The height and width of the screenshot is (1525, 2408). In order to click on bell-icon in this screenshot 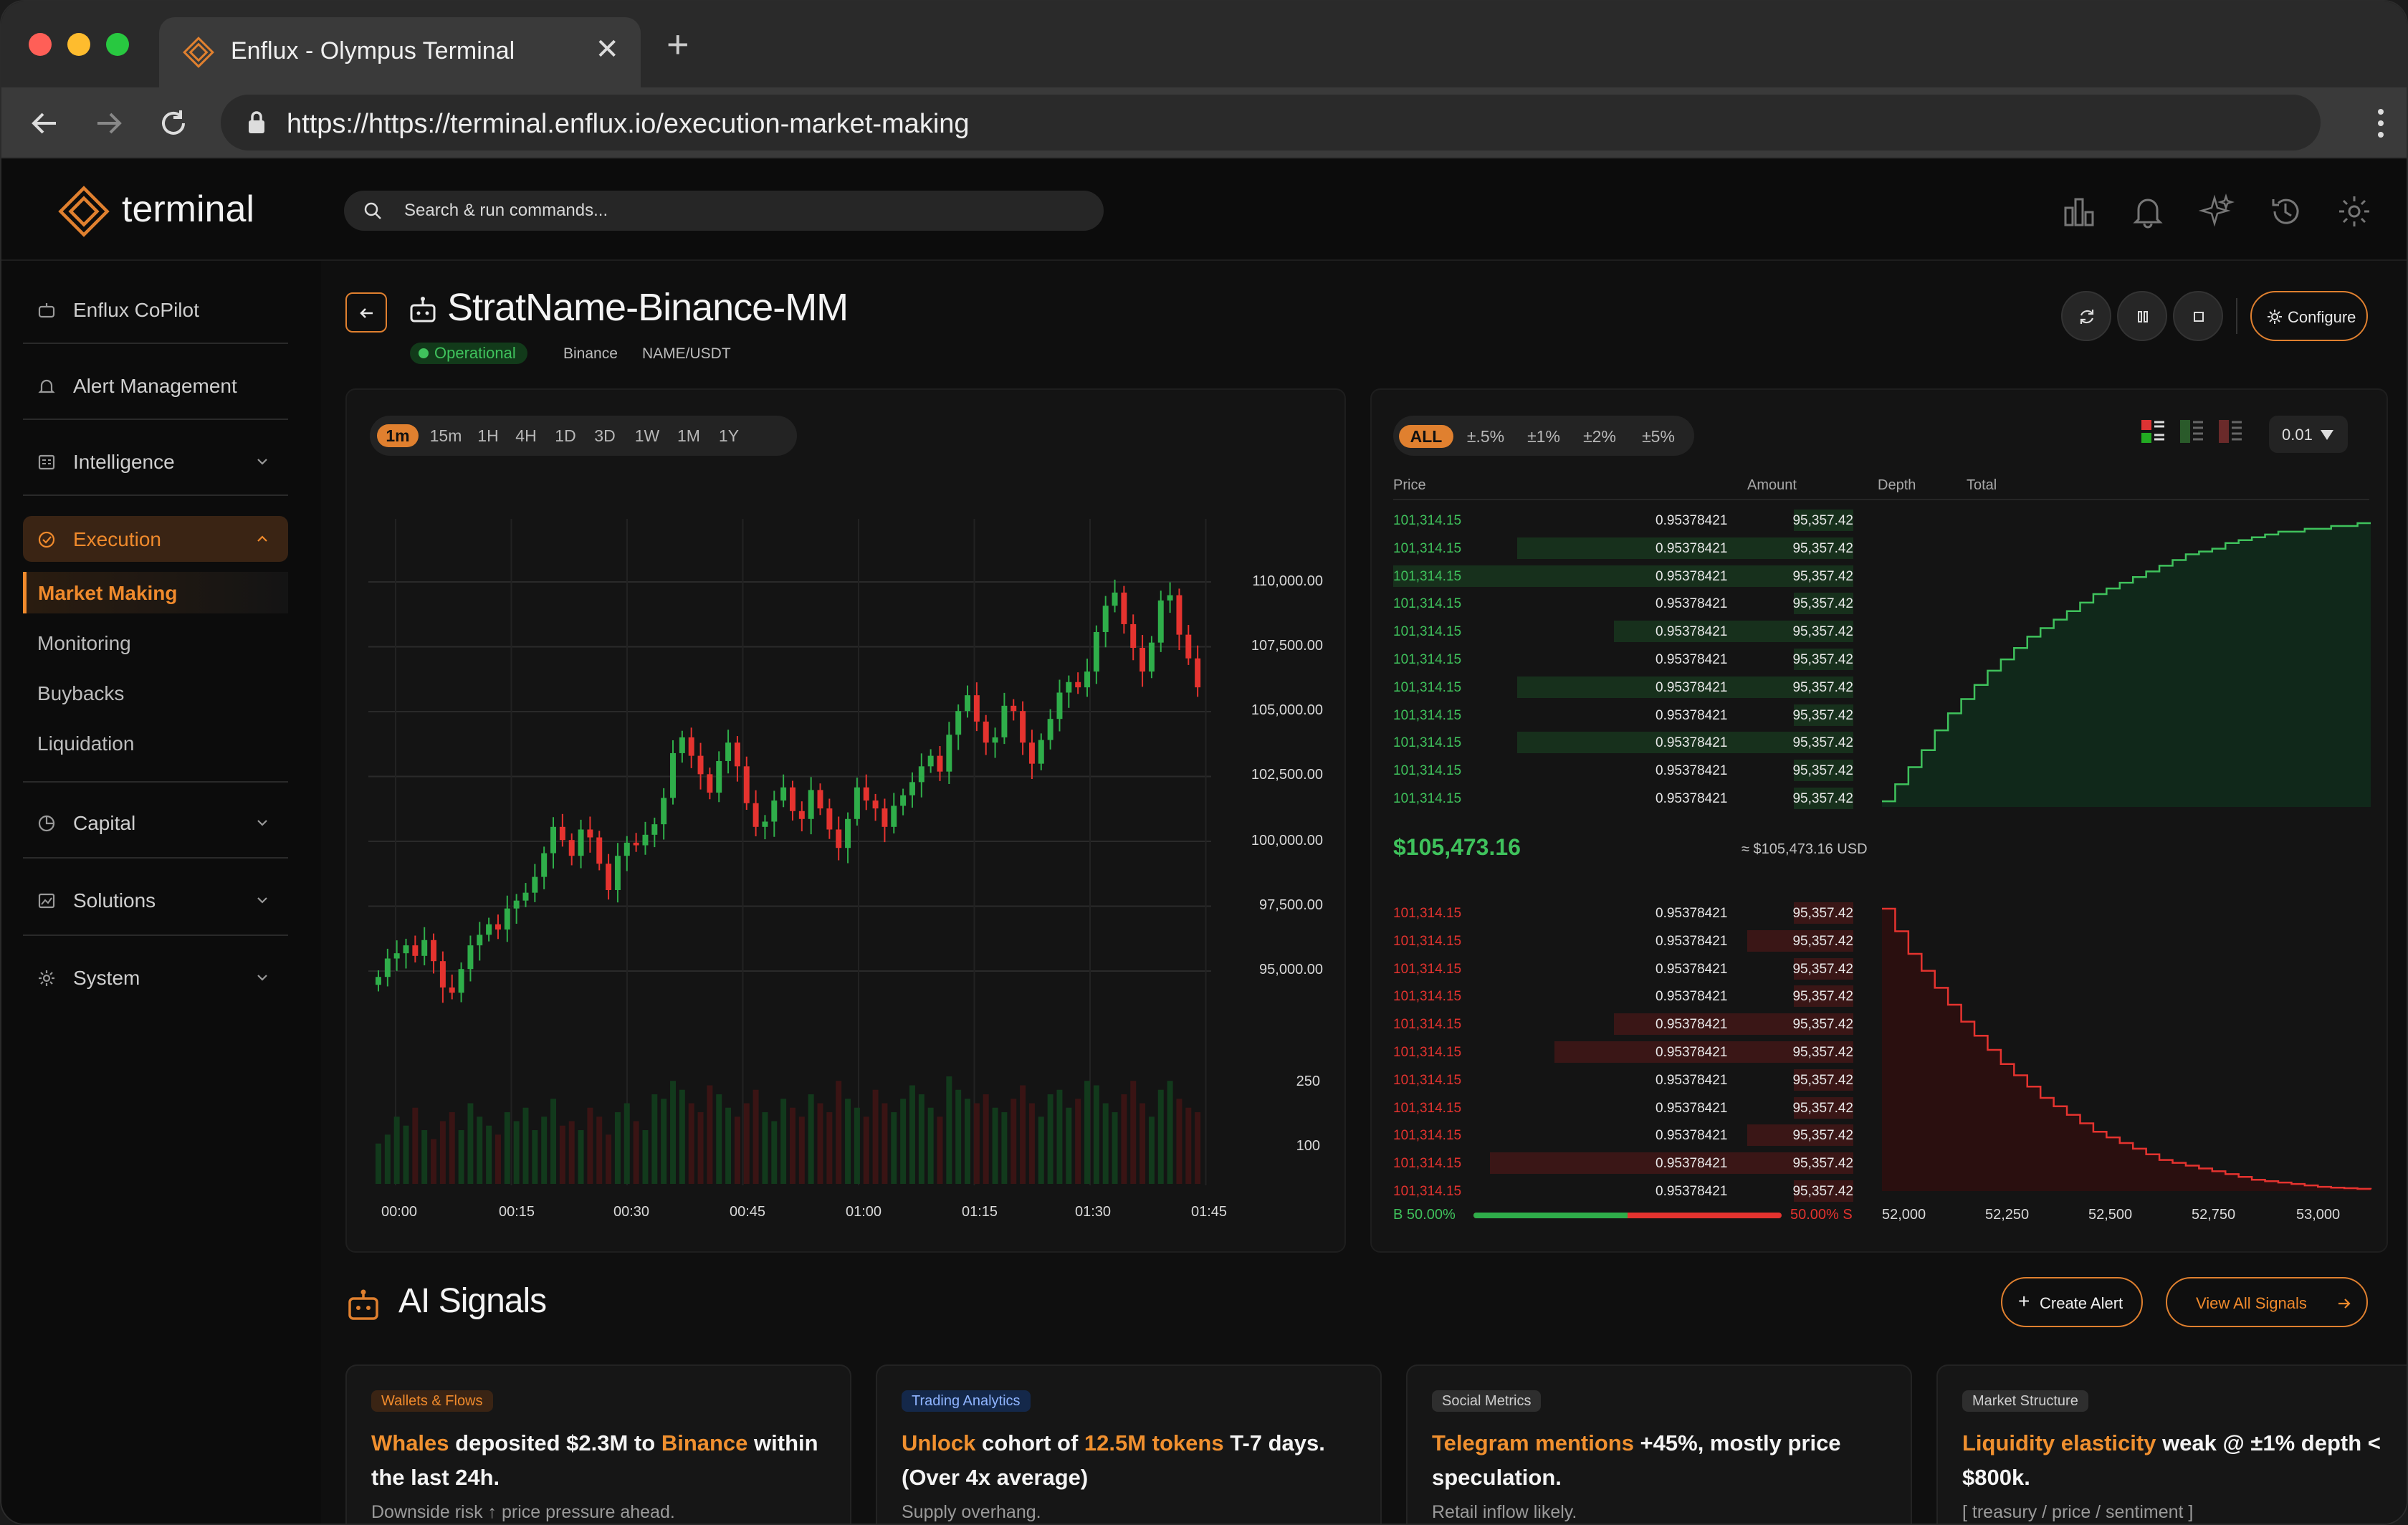, I will do `click(2148, 211)`.